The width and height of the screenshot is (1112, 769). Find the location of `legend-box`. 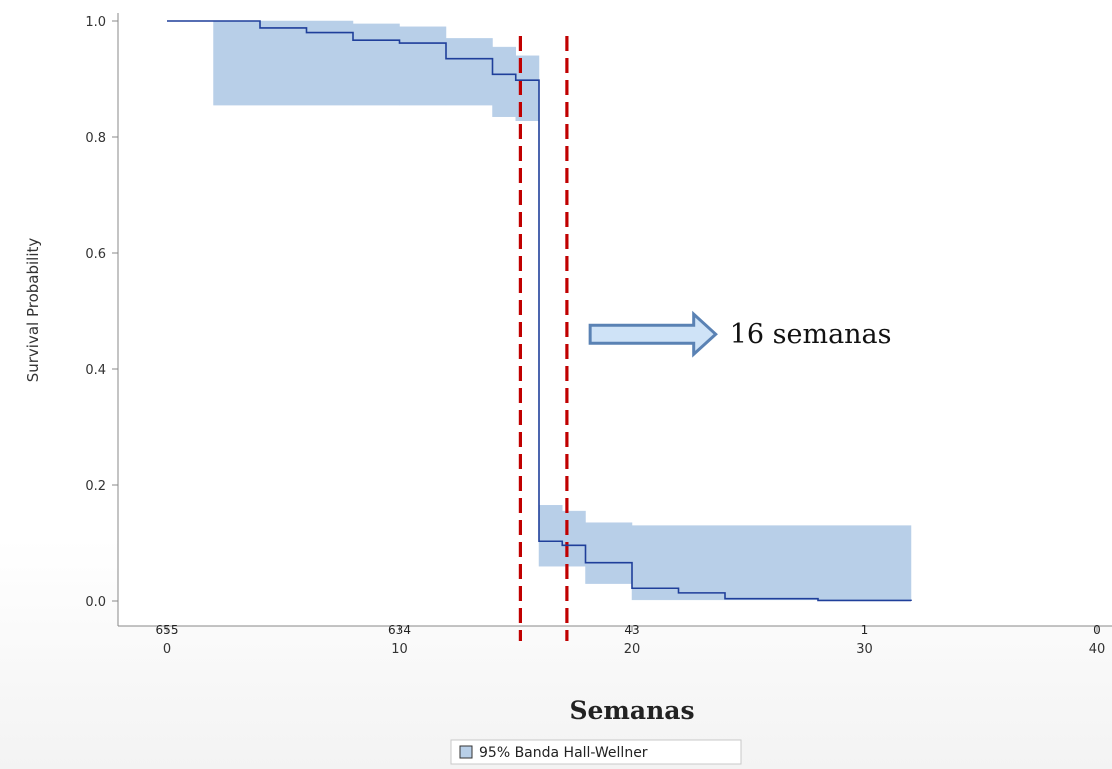

legend-box is located at coordinates (596, 752).